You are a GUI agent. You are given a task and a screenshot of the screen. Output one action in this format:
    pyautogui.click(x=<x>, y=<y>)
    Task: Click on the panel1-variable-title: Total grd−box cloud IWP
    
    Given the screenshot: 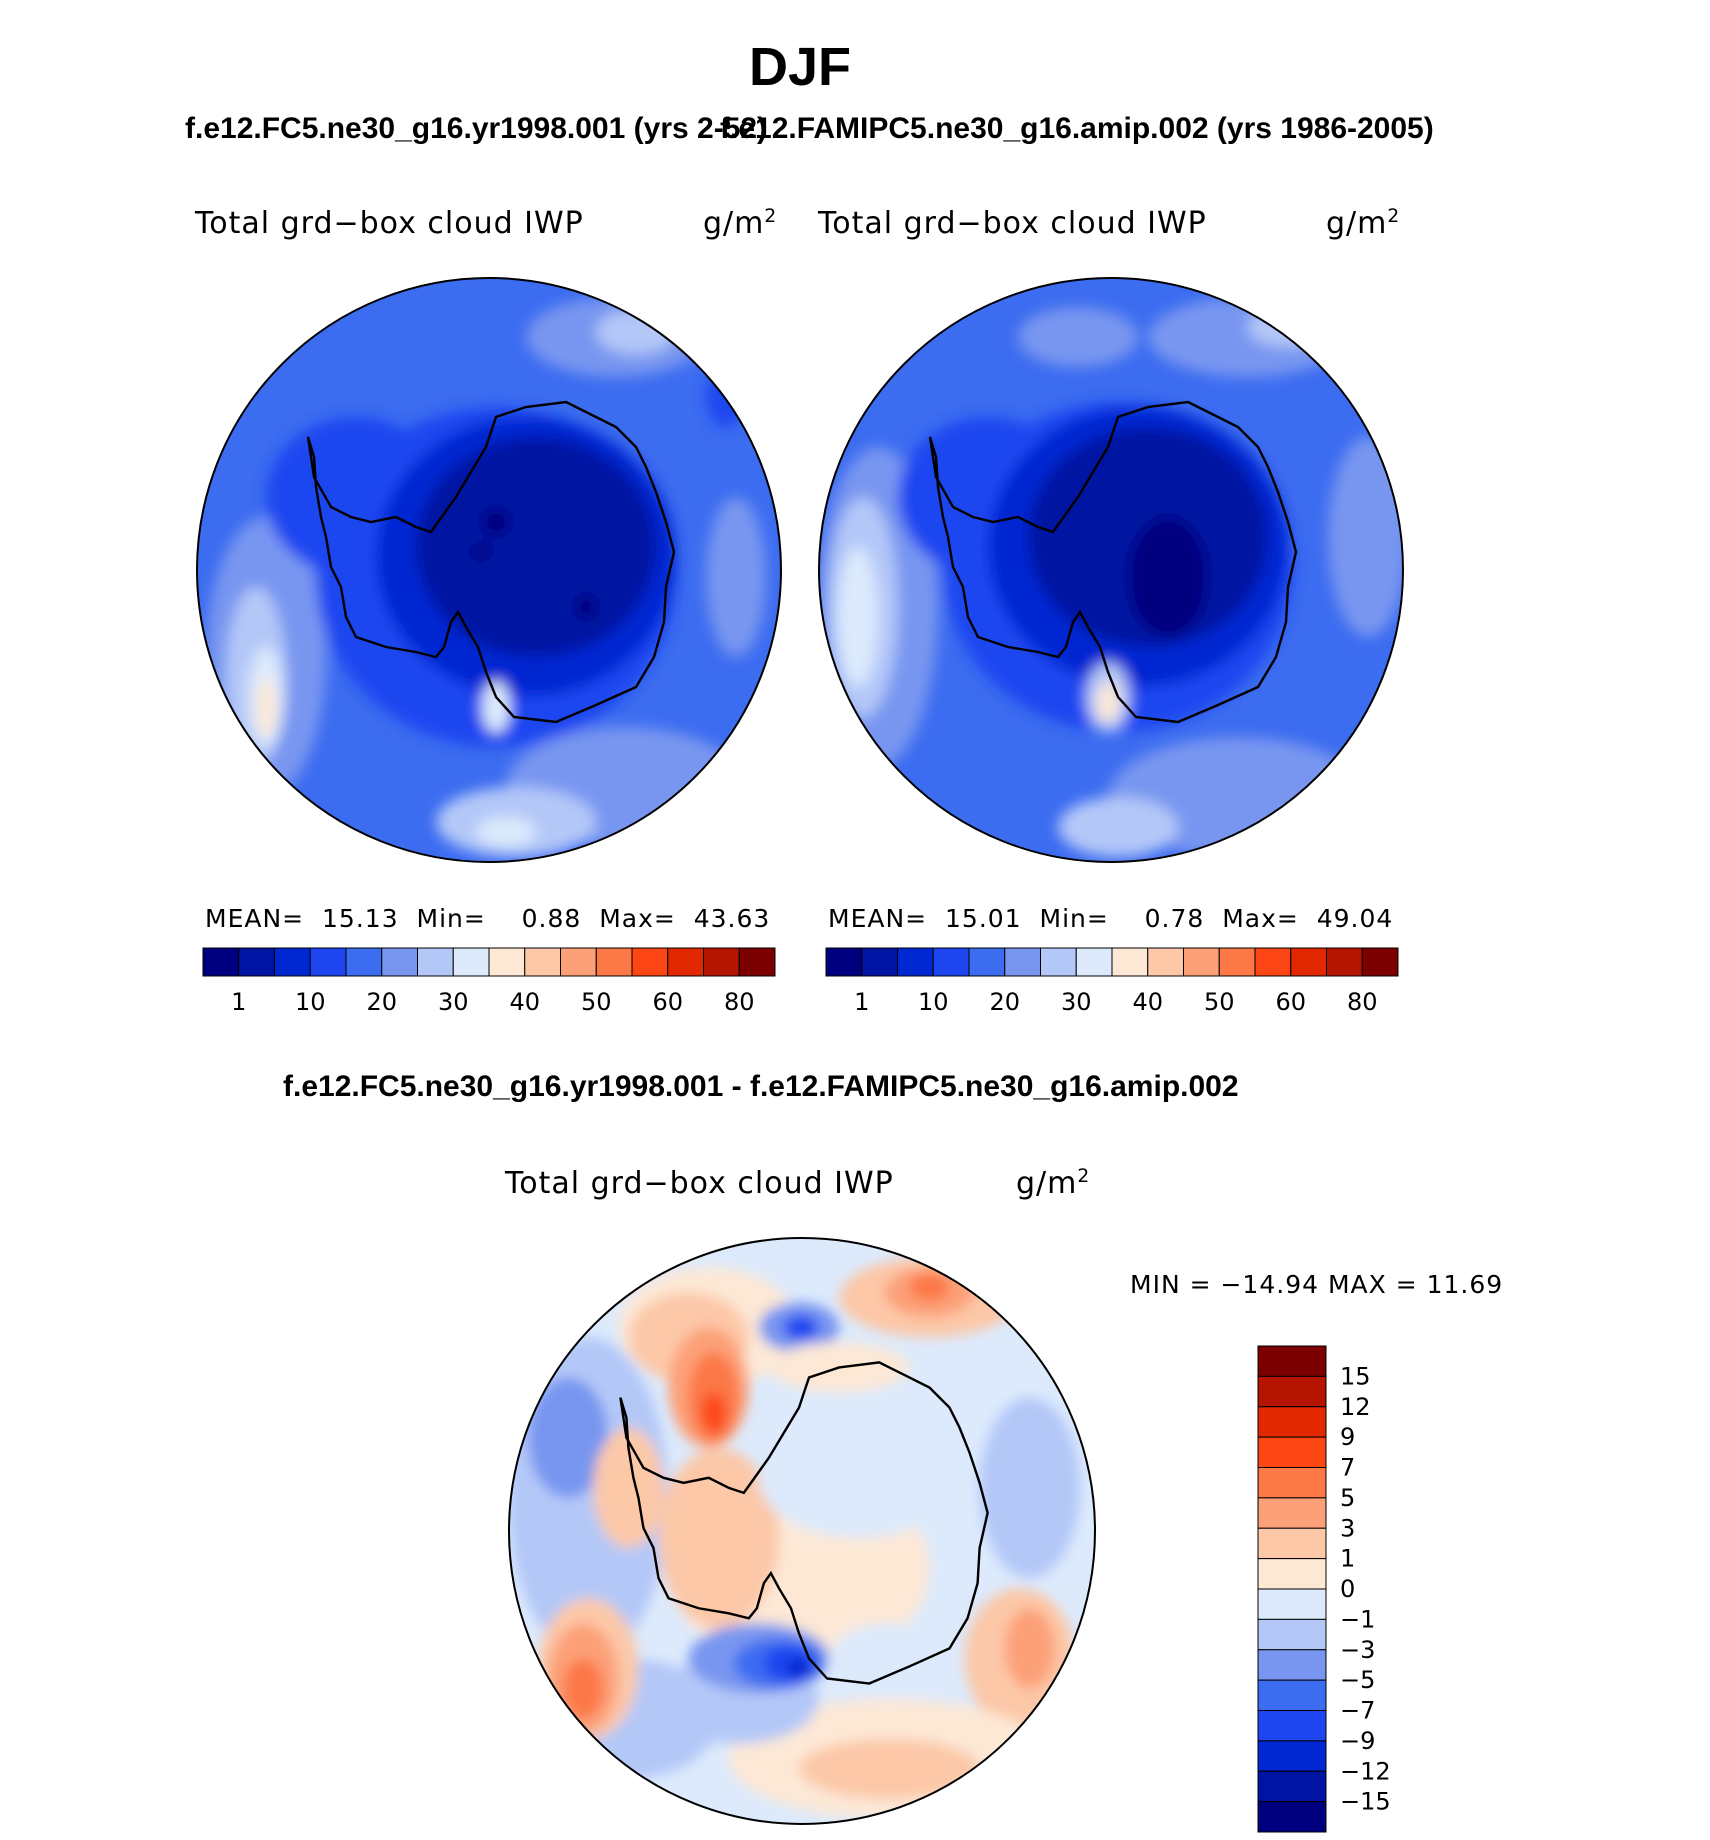 What is the action you would take?
    pyautogui.click(x=389, y=223)
    